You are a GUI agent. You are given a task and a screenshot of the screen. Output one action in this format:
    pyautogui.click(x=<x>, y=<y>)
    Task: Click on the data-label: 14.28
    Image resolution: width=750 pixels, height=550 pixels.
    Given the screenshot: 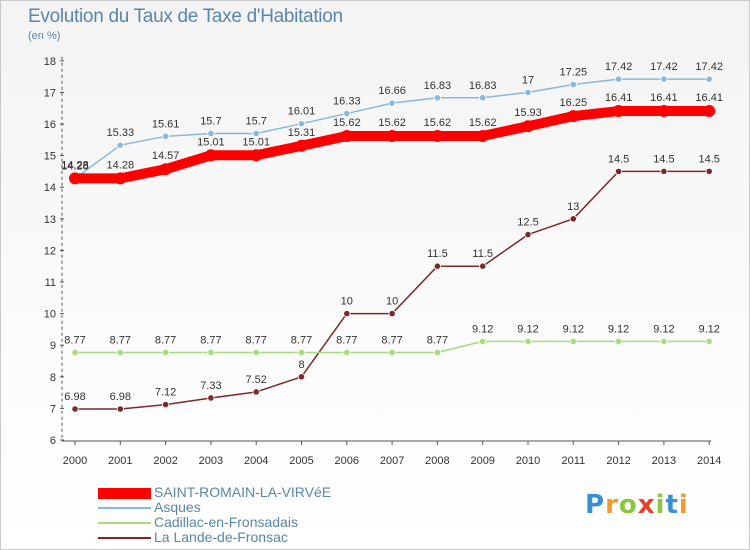 What is the action you would take?
    pyautogui.click(x=121, y=165)
    